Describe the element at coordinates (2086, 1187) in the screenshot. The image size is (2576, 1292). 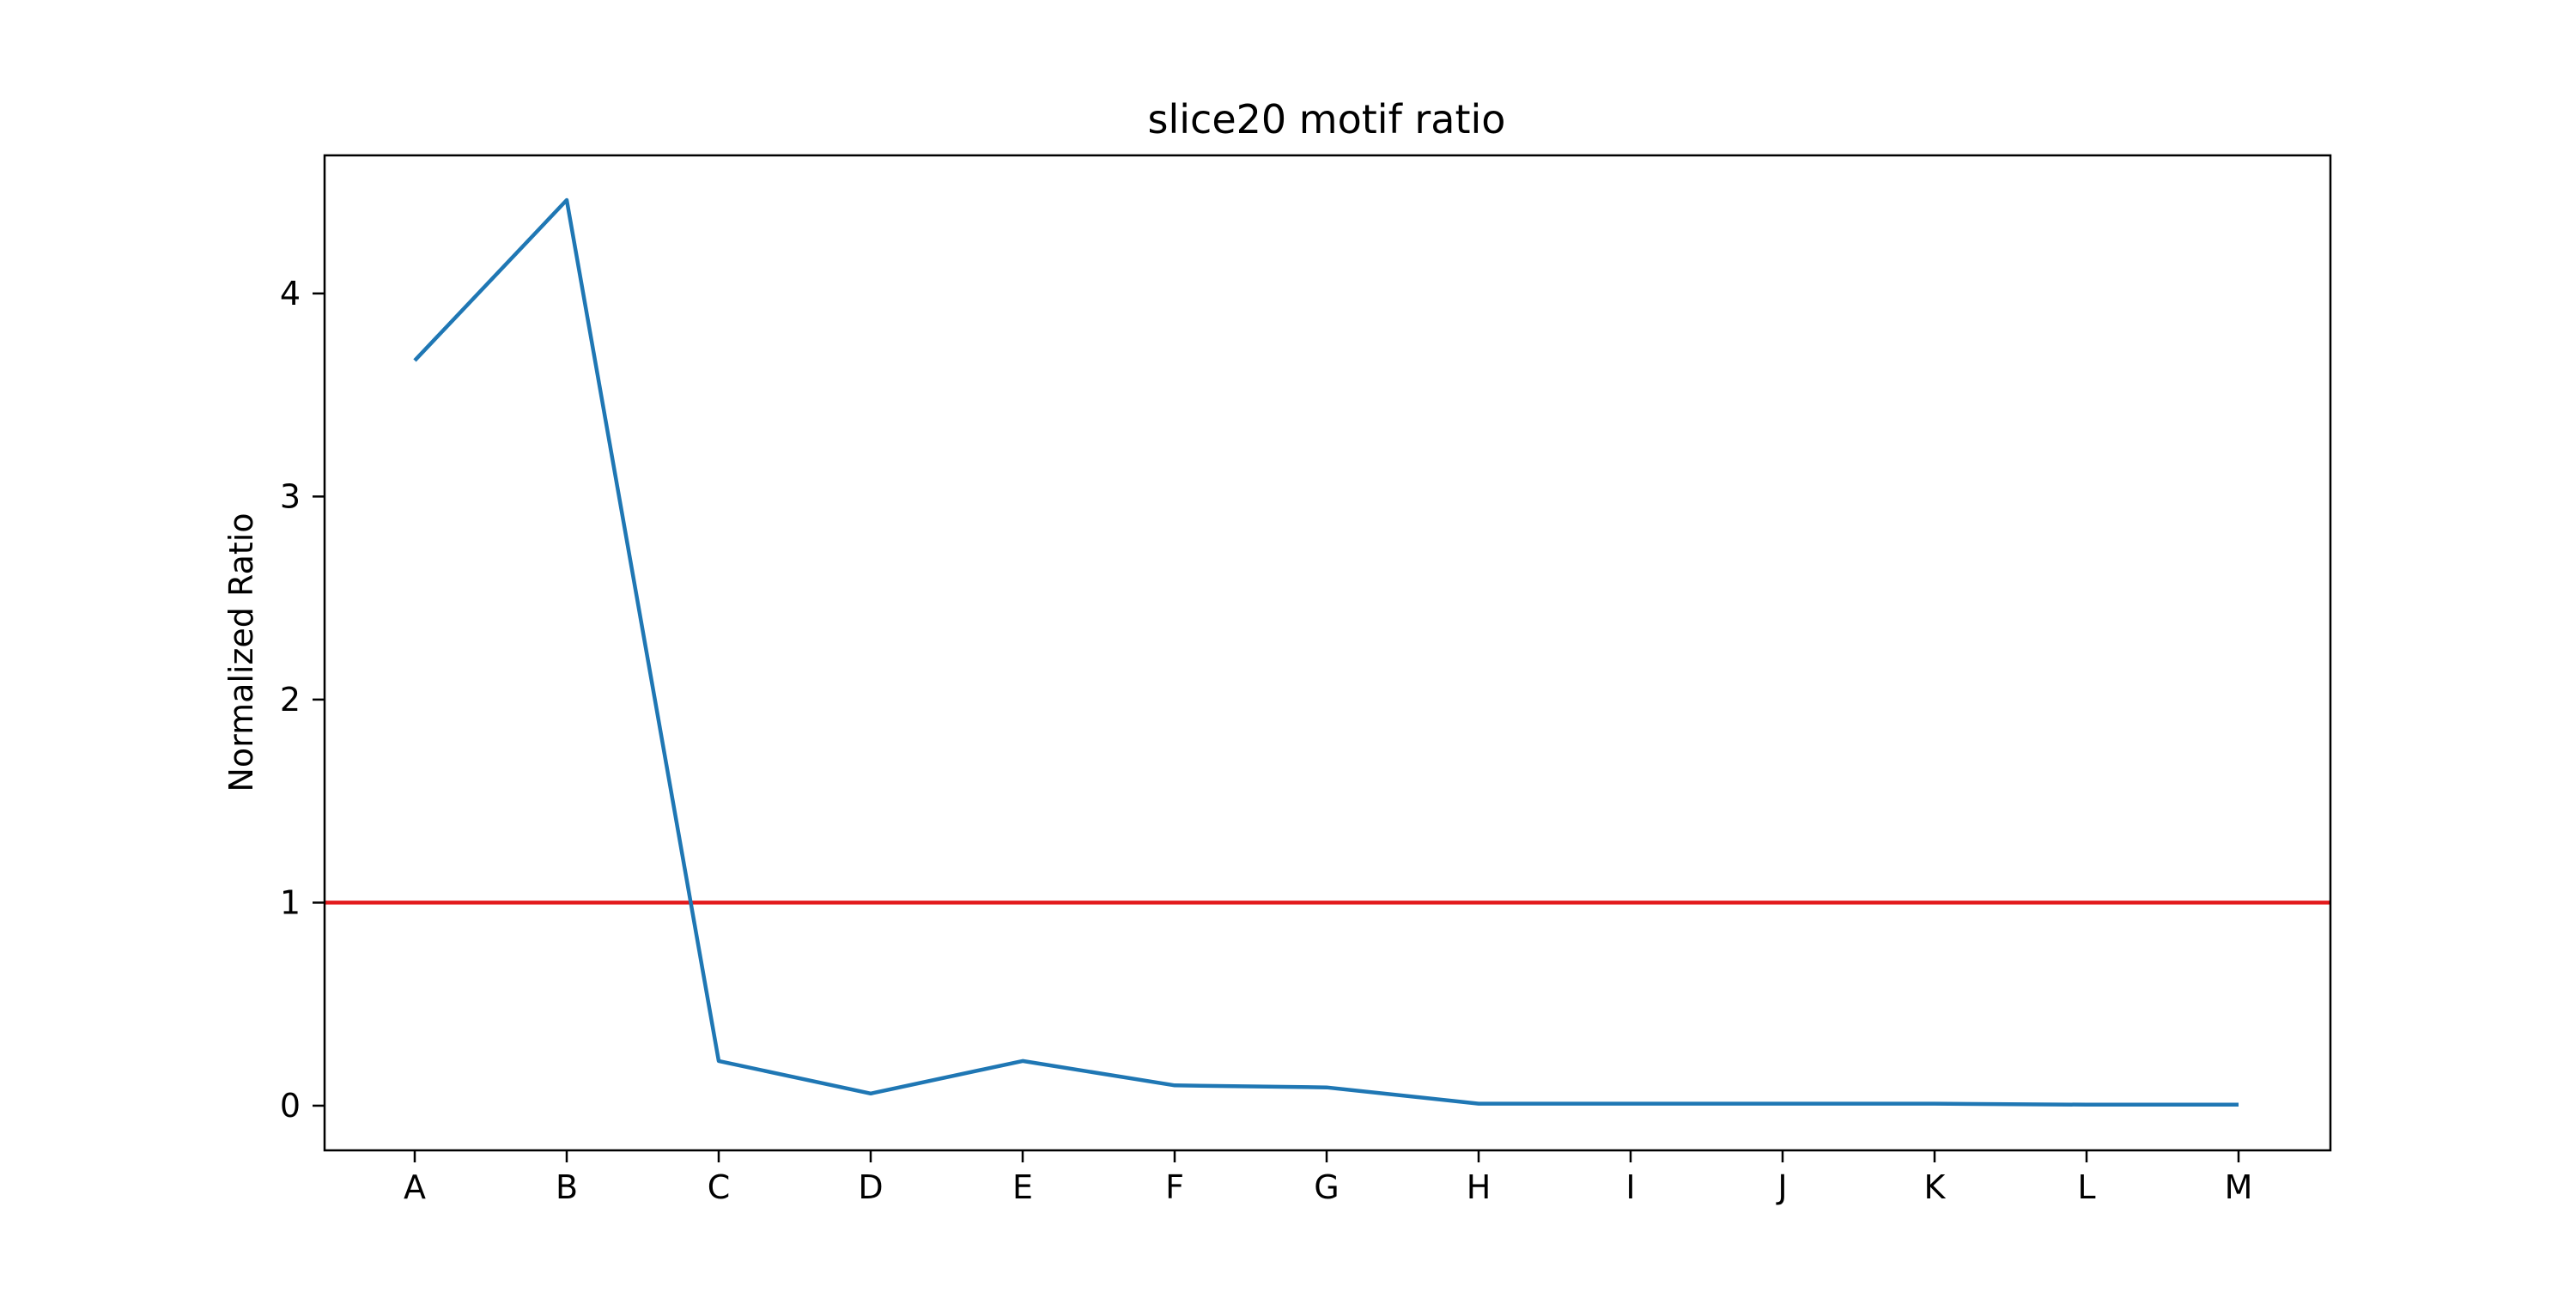
I see `x-tick-label-l: L` at that location.